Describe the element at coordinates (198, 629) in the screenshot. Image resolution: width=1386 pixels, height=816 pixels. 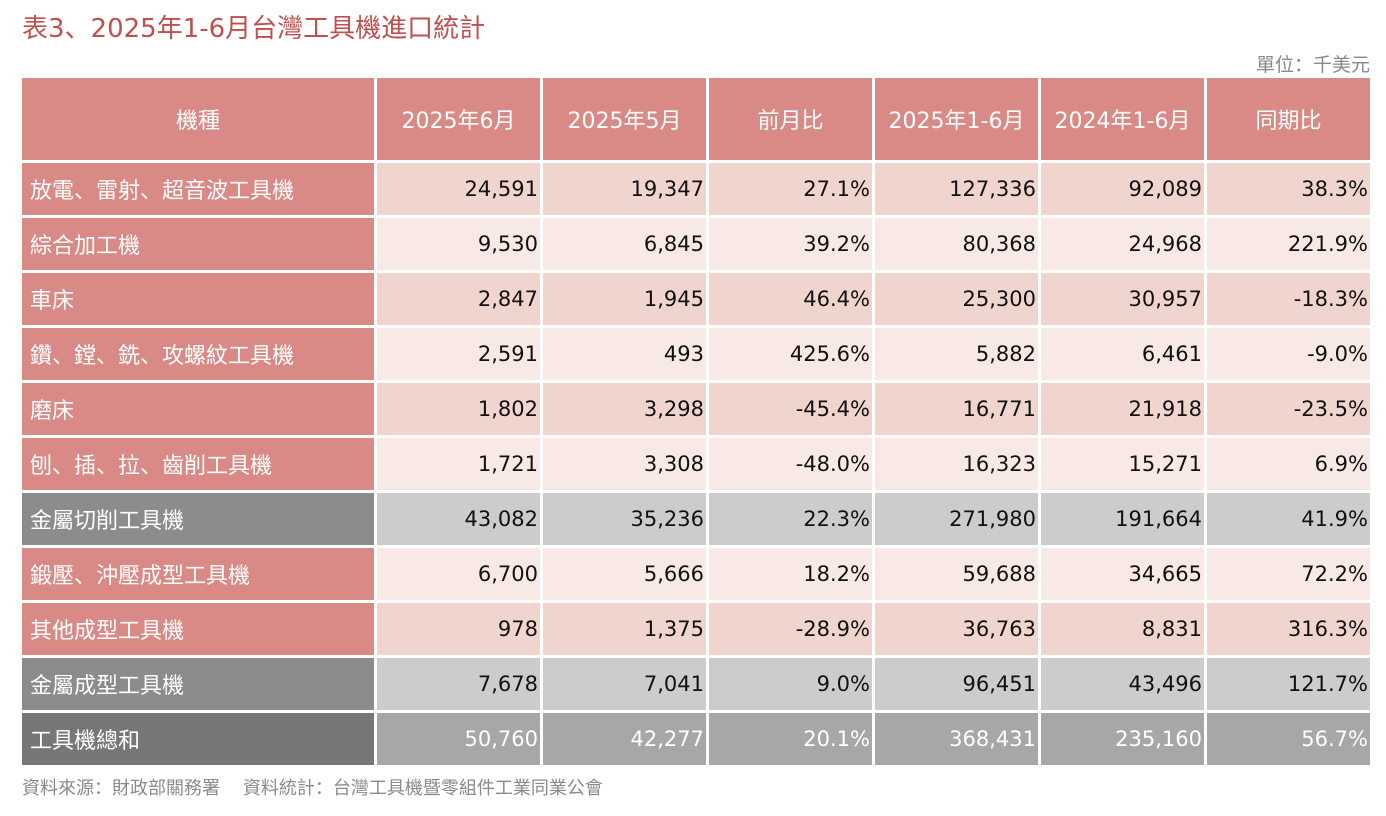
I see `row-label: 其他成型工具機` at that location.